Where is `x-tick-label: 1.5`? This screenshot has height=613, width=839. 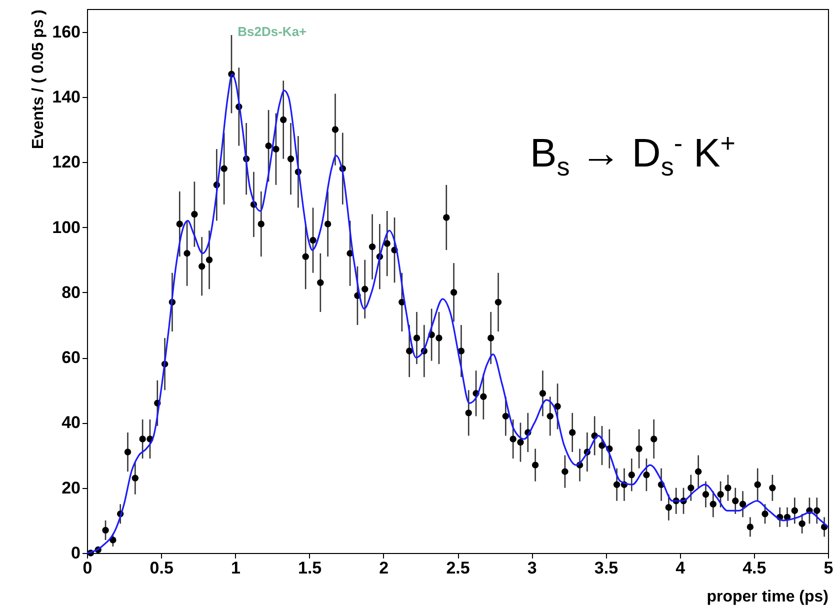 x-tick-label: 1.5 is located at coordinates (310, 568).